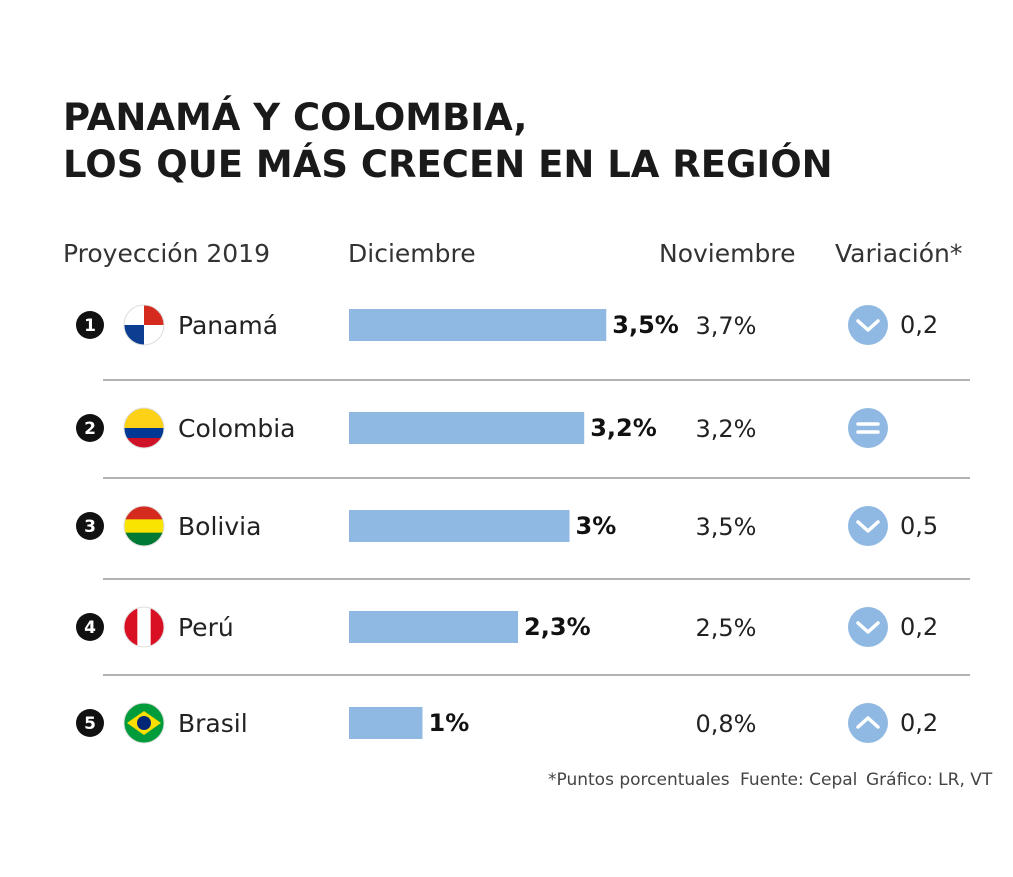  I want to click on country-name: Panamá, so click(228, 325).